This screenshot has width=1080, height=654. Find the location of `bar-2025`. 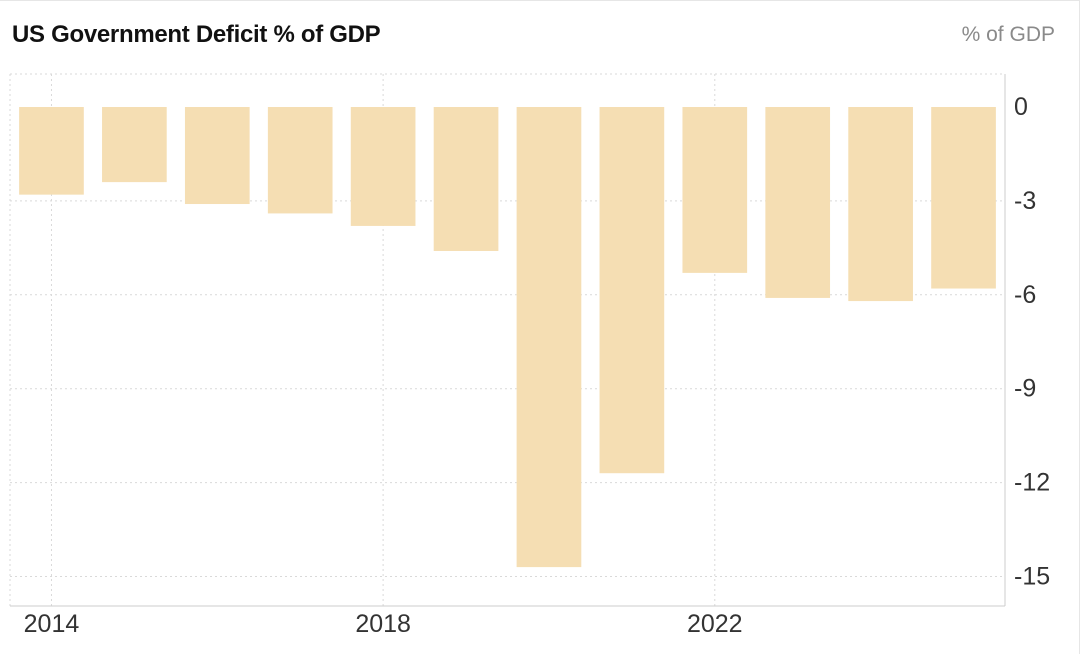

bar-2025 is located at coordinates (963, 198).